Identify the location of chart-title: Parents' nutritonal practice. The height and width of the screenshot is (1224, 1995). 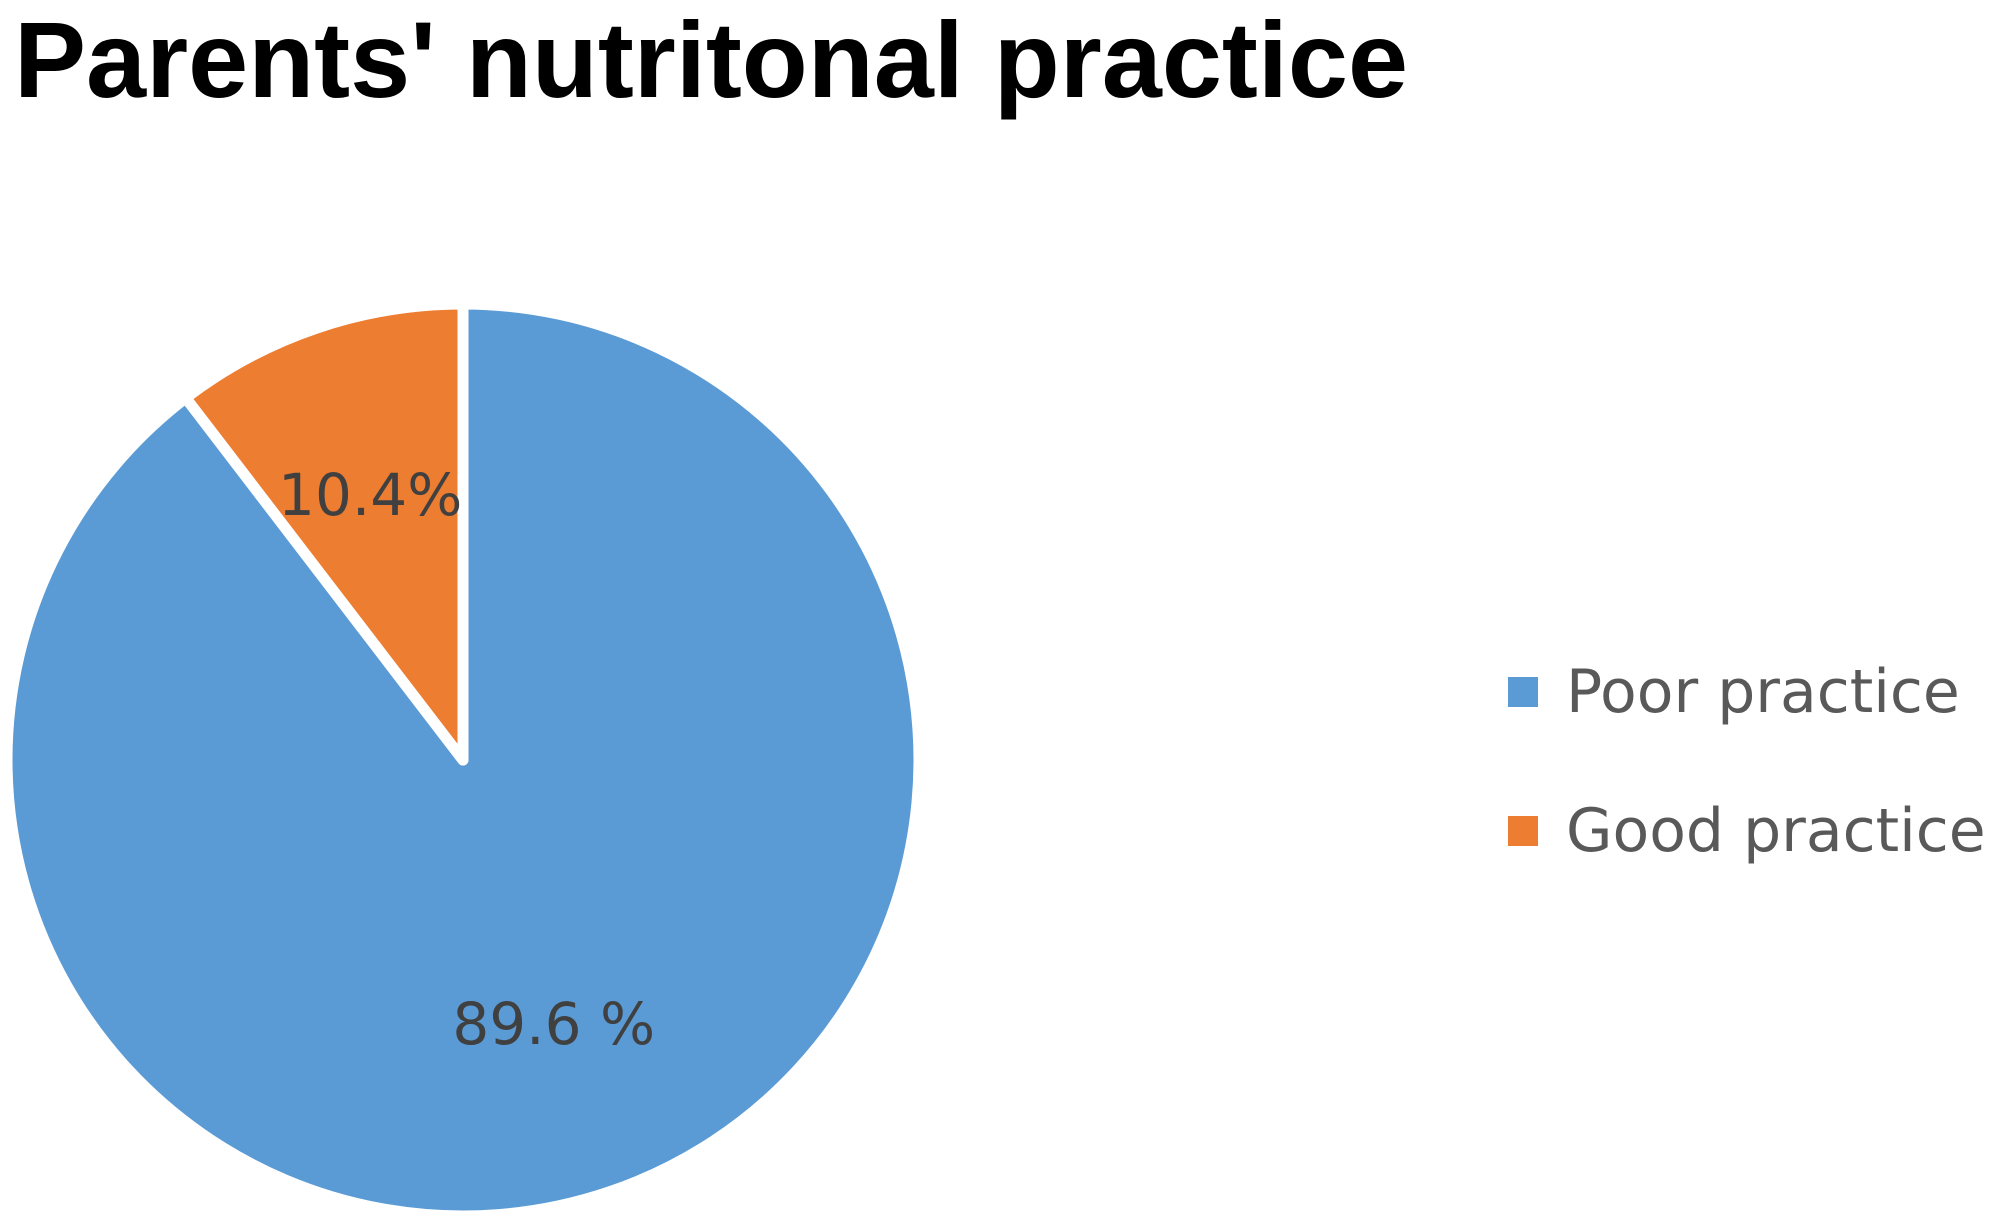
(711, 60).